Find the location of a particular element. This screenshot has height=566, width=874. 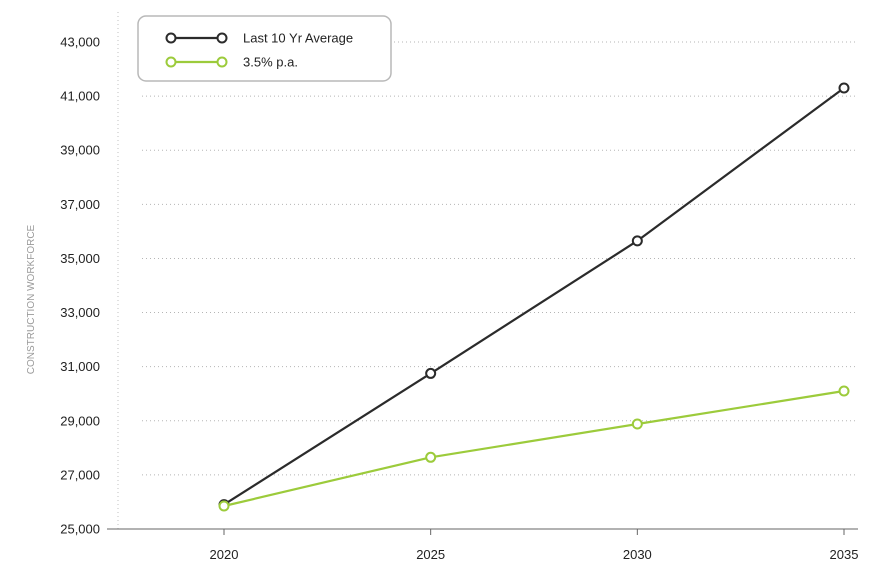

y-tick-label: 35,000 is located at coordinates (80, 258).